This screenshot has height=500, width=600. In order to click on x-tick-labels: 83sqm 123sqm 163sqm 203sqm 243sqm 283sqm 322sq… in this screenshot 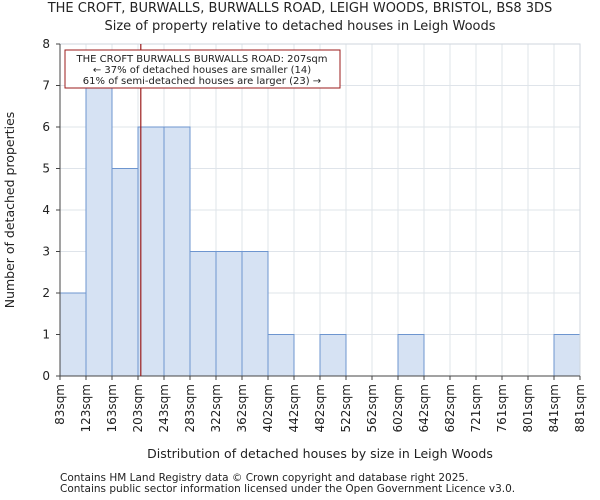, I will do `click(320, 404)`.